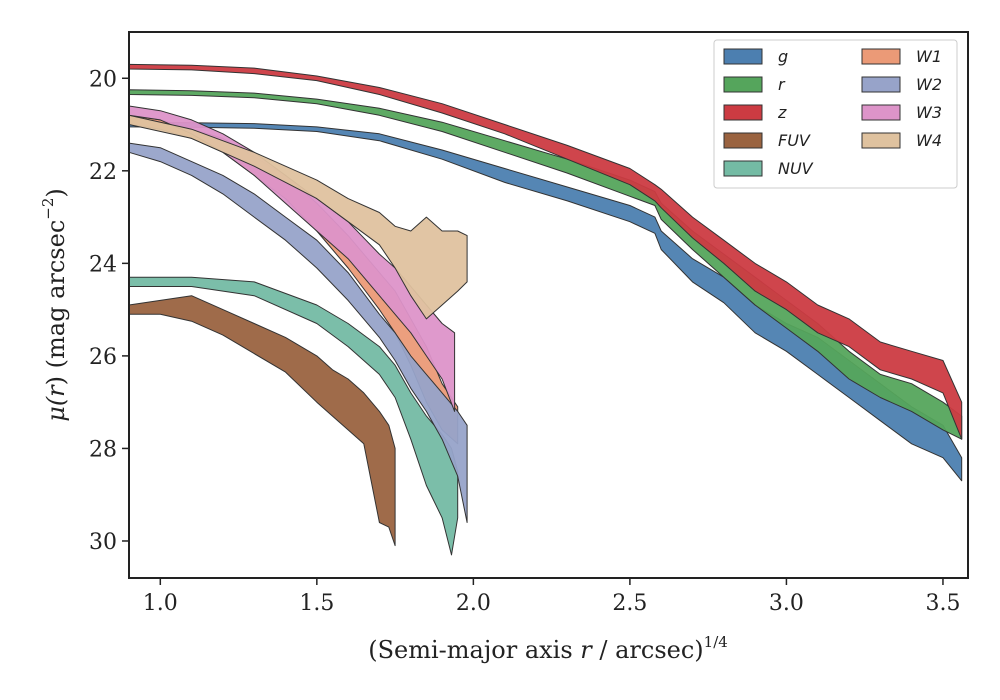 The width and height of the screenshot is (1000, 700). I want to click on y-axis-label: μ(r) (mag arcsec−2), so click(54, 305).